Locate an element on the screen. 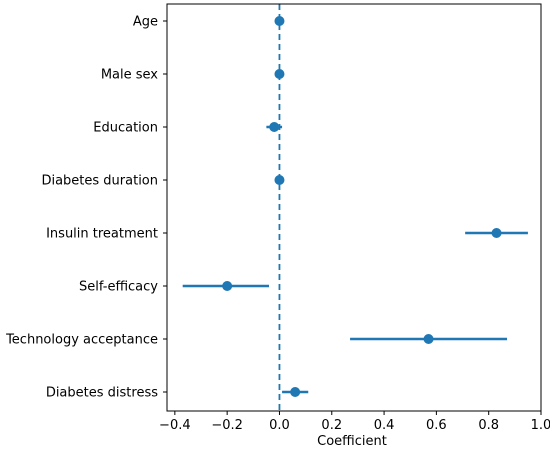 This screenshot has width=550, height=458. category-label: Technology acceptance is located at coordinates (81, 340).